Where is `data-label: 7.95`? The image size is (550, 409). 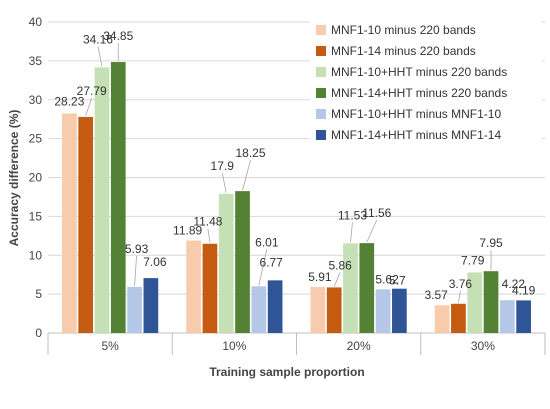 data-label: 7.95 is located at coordinates (491, 243).